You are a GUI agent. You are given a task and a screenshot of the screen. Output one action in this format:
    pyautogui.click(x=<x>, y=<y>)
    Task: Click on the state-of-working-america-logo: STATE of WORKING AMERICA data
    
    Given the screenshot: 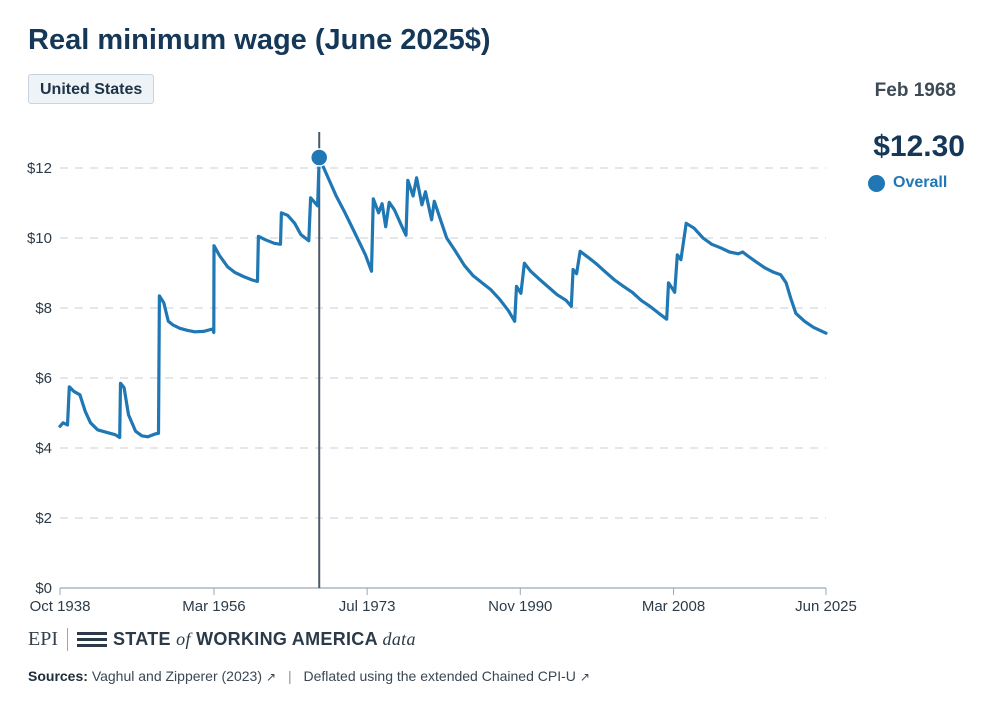 What is the action you would take?
    pyautogui.click(x=264, y=639)
    